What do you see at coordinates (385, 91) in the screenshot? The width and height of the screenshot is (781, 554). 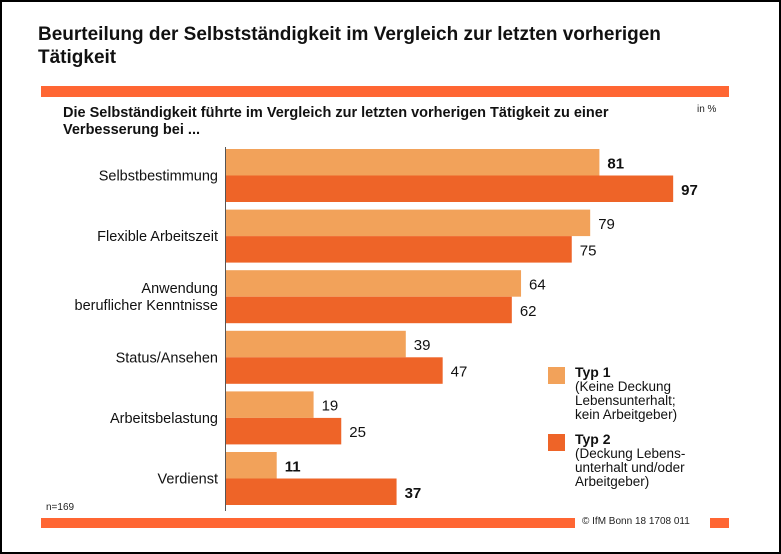 I see `header-accent-bar` at bounding box center [385, 91].